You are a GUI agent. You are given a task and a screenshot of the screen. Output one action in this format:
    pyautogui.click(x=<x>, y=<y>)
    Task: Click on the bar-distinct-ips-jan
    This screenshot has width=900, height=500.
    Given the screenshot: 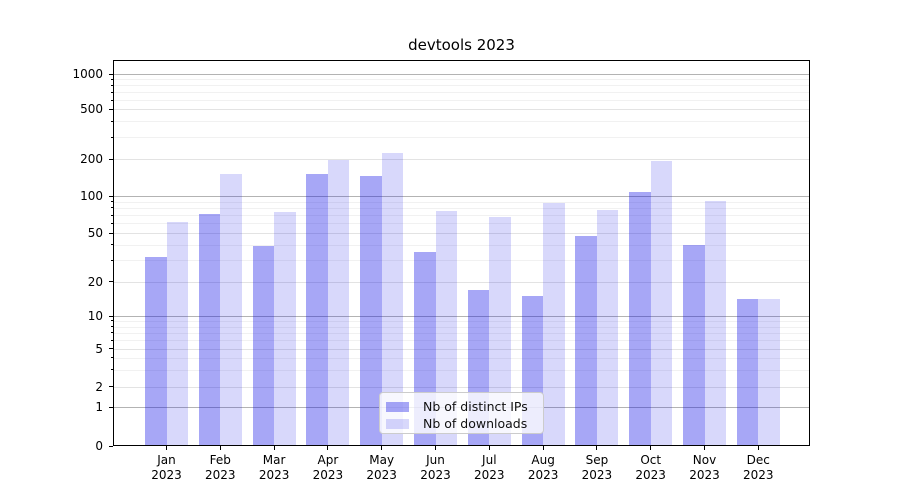 What is the action you would take?
    pyautogui.click(x=156, y=351)
    